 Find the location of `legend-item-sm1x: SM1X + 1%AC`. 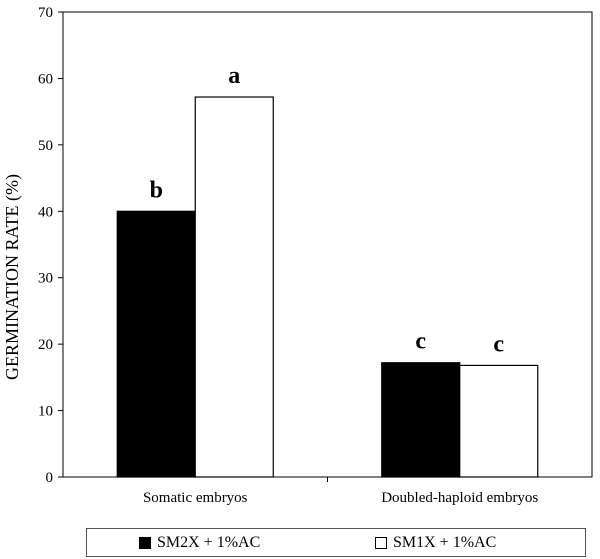

legend-item-sm1x: SM1X + 1%AC is located at coordinates (435, 543).